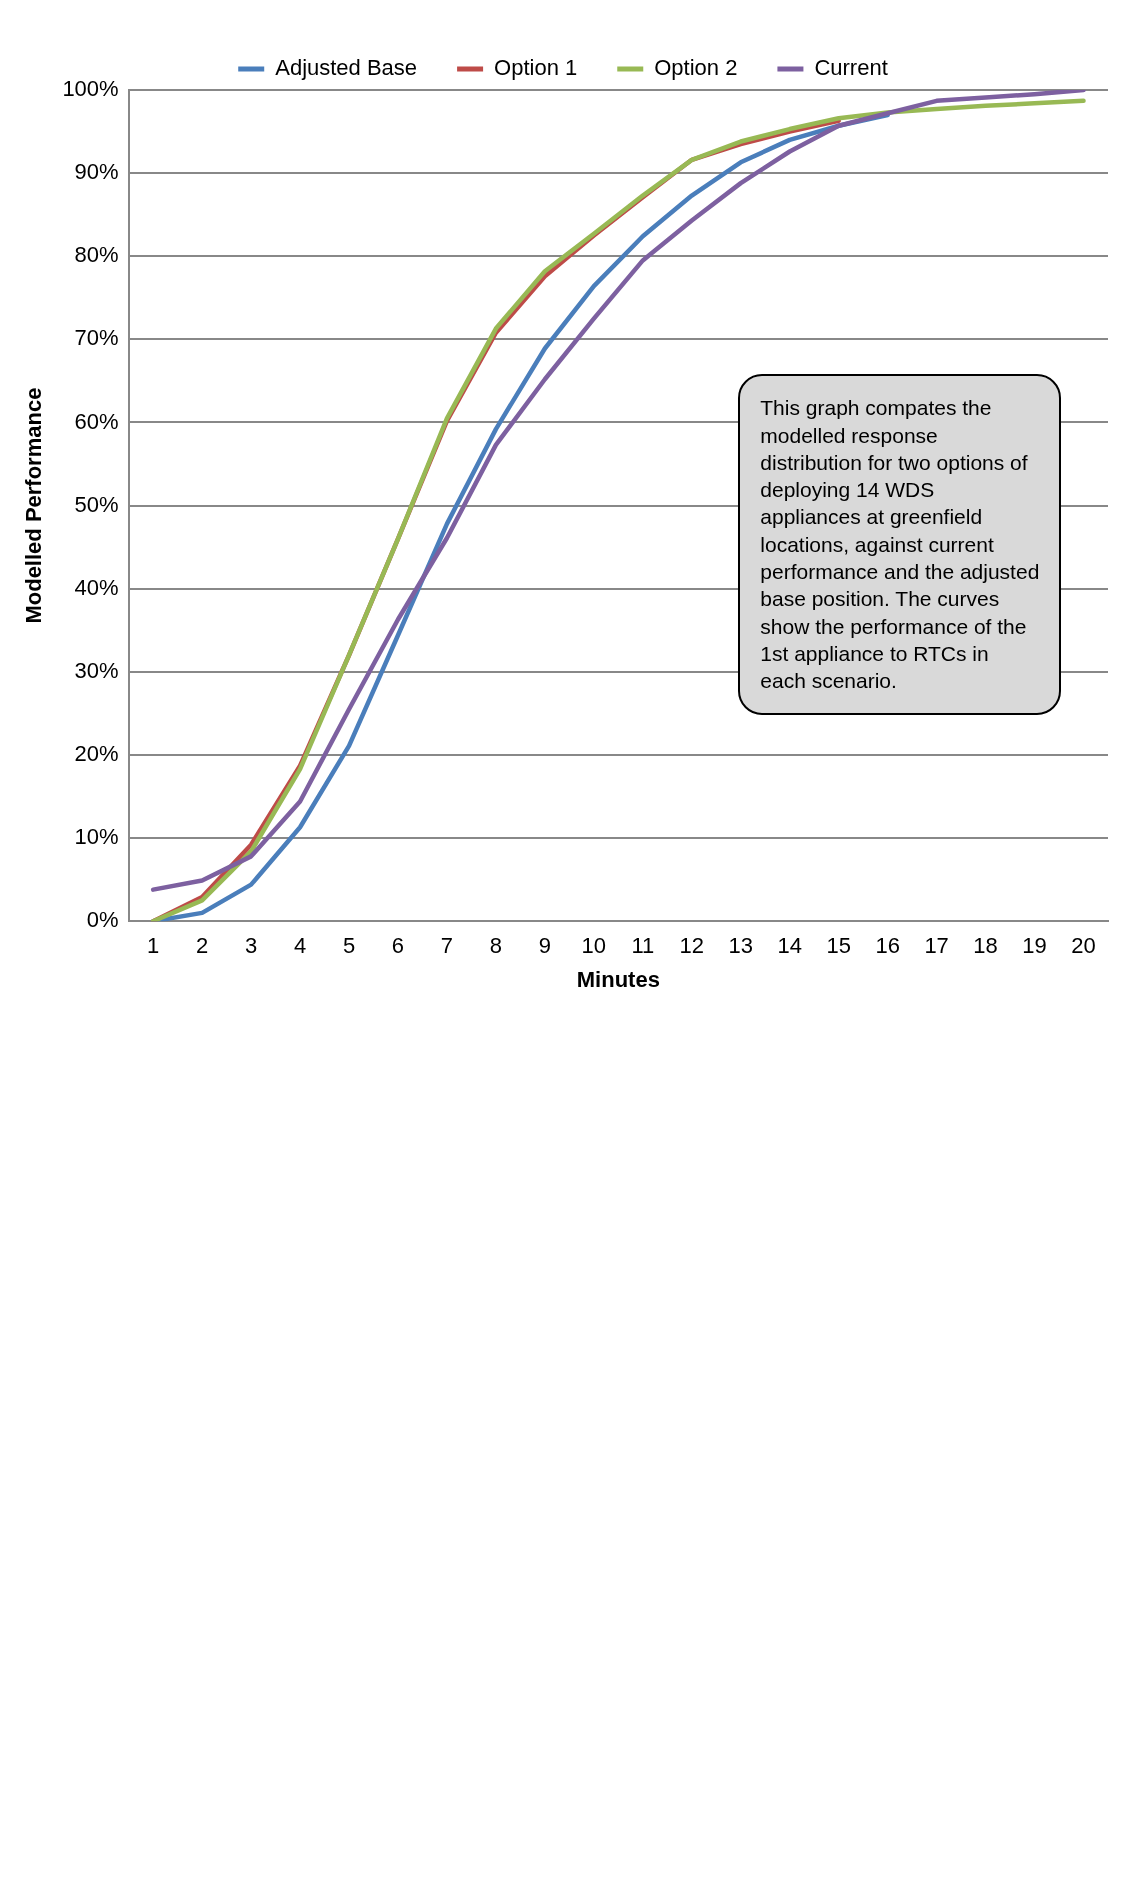  I want to click on y-tick-label: 100%, so click(90, 89).